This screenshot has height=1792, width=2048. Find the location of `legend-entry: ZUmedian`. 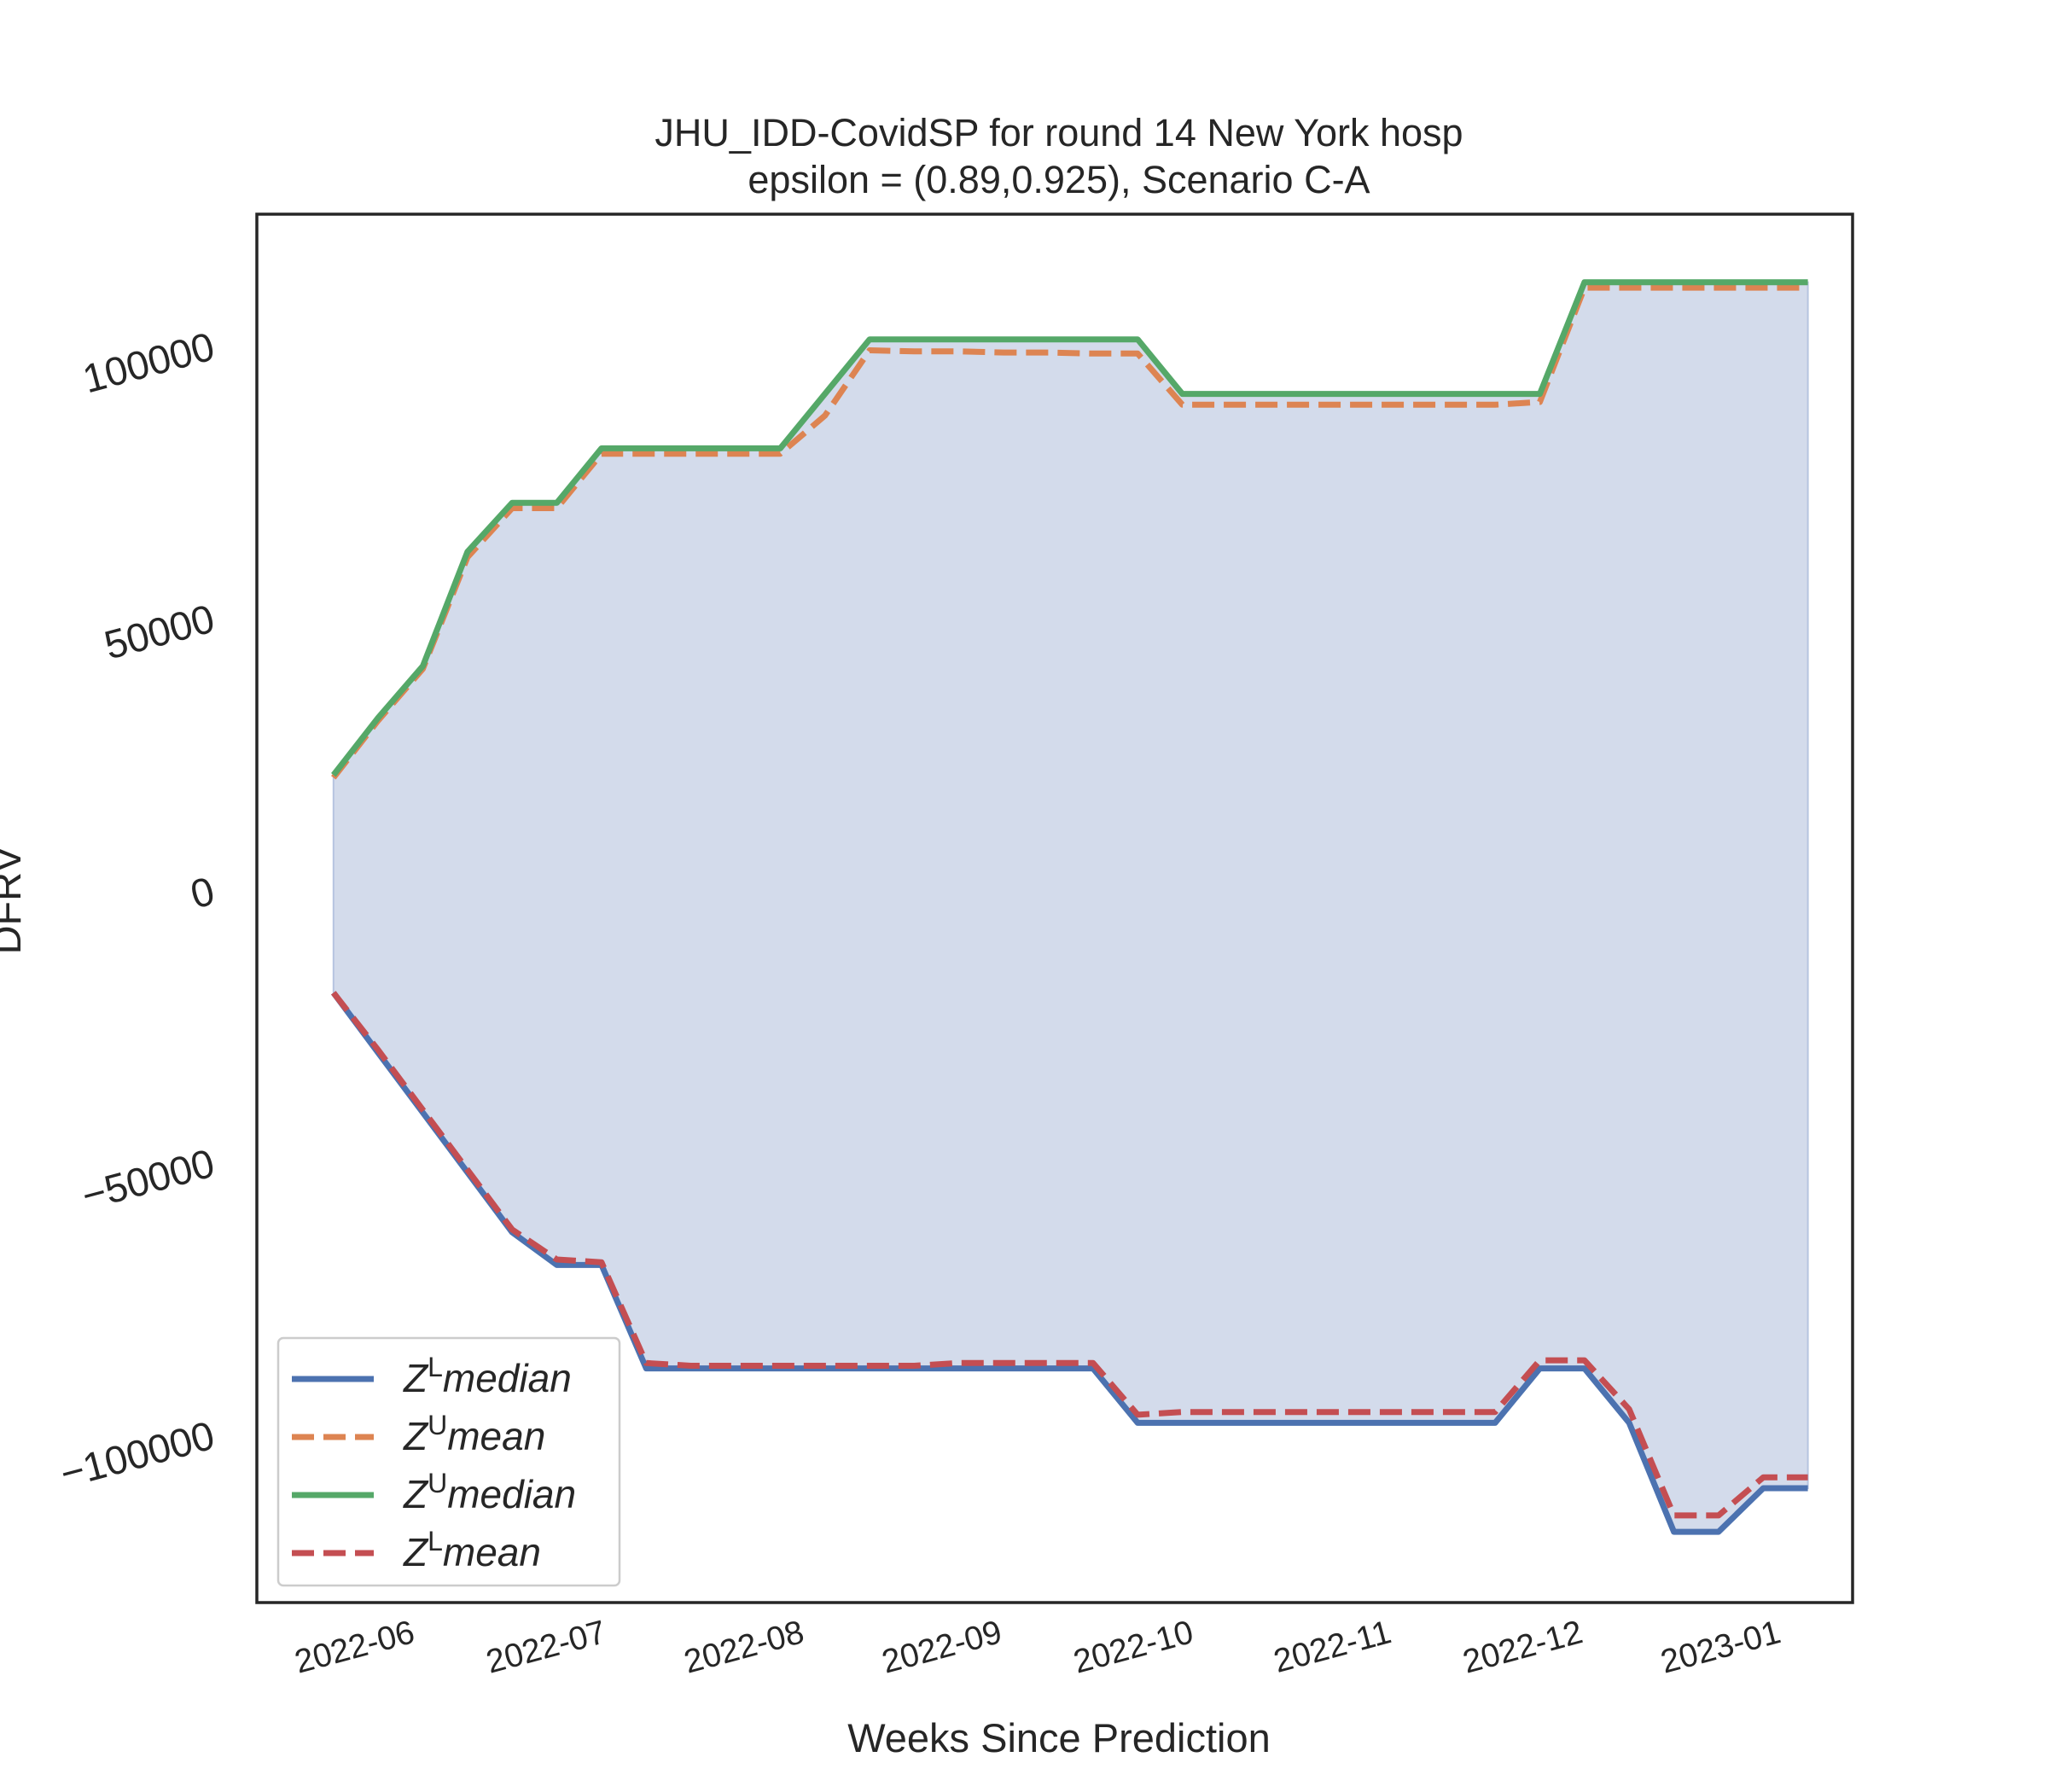

legend-entry: ZUmedian is located at coordinates (490, 1492).